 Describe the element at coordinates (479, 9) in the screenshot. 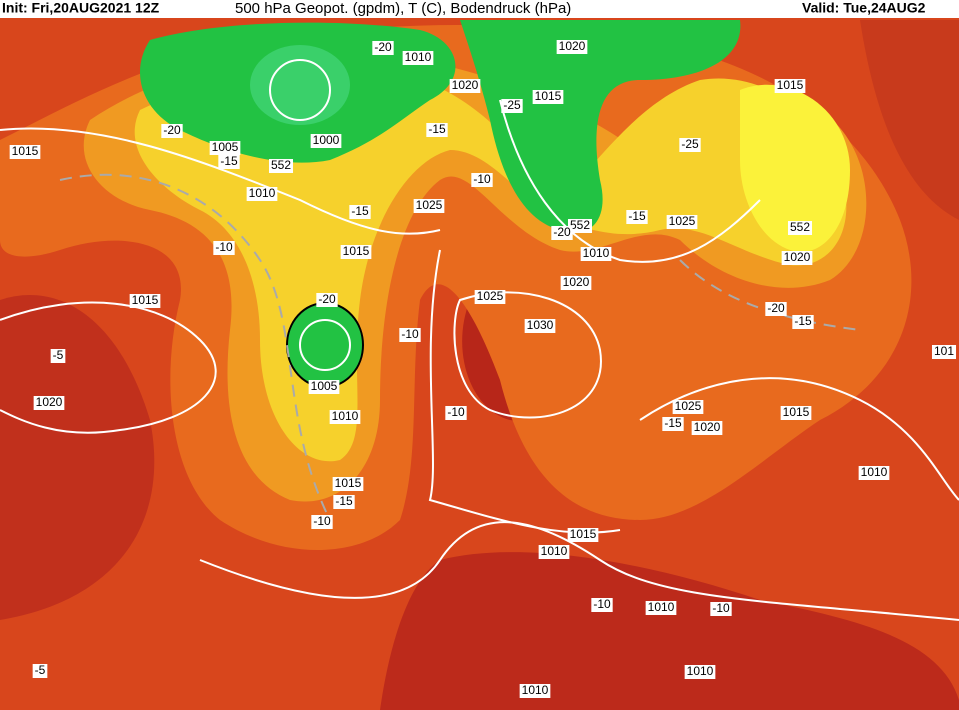

I see `header-bar` at that location.